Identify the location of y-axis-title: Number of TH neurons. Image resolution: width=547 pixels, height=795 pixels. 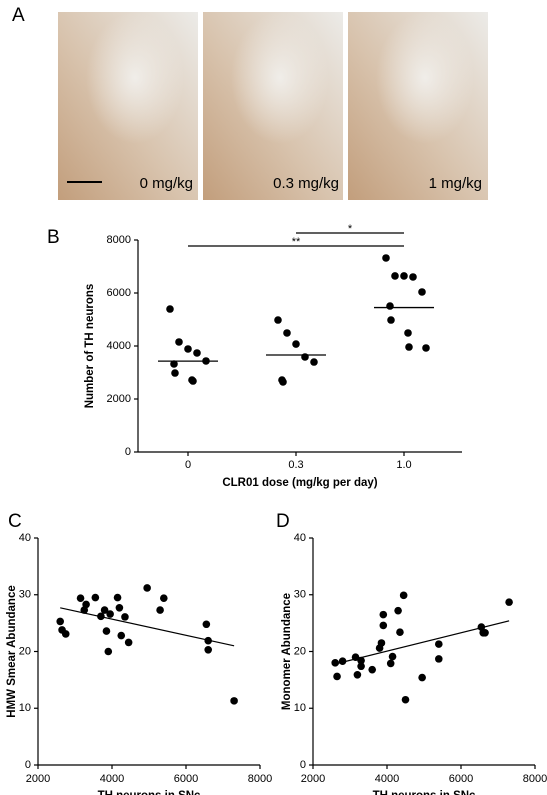
(90, 346).